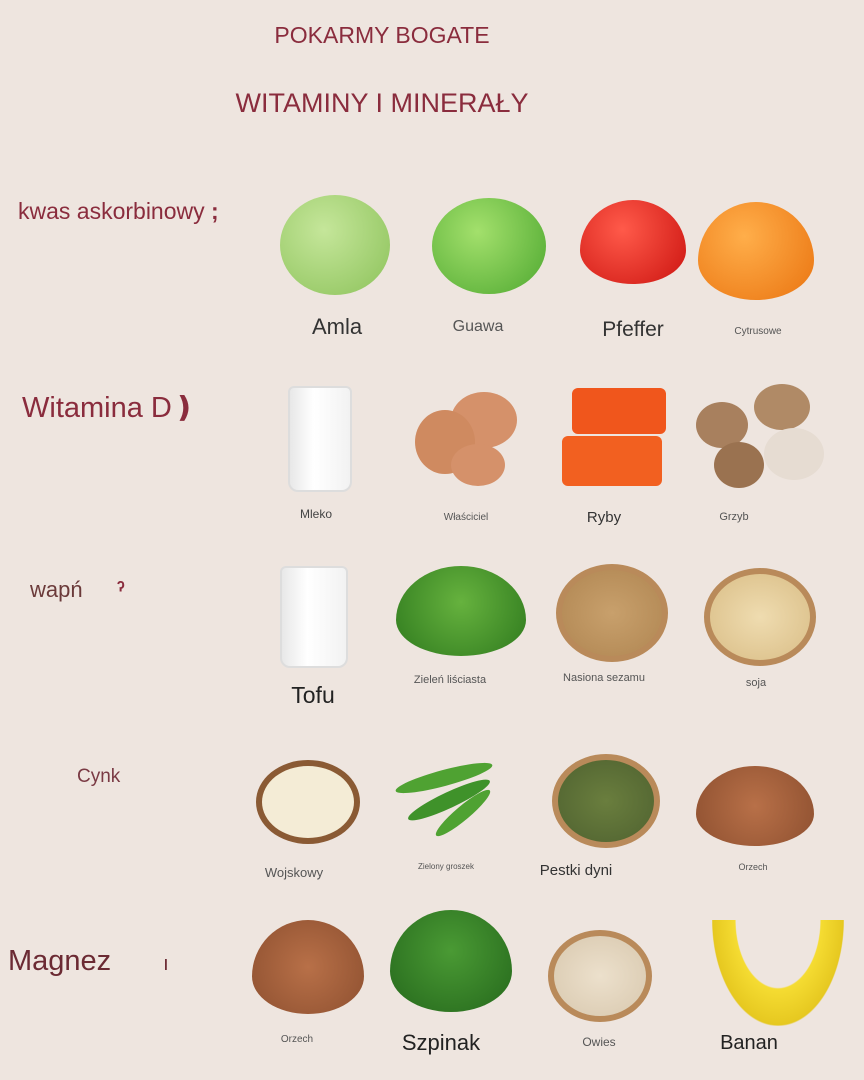 The width and height of the screenshot is (864, 1080). Describe the element at coordinates (308, 802) in the screenshot. I see `tofu-bowl-icon` at that location.